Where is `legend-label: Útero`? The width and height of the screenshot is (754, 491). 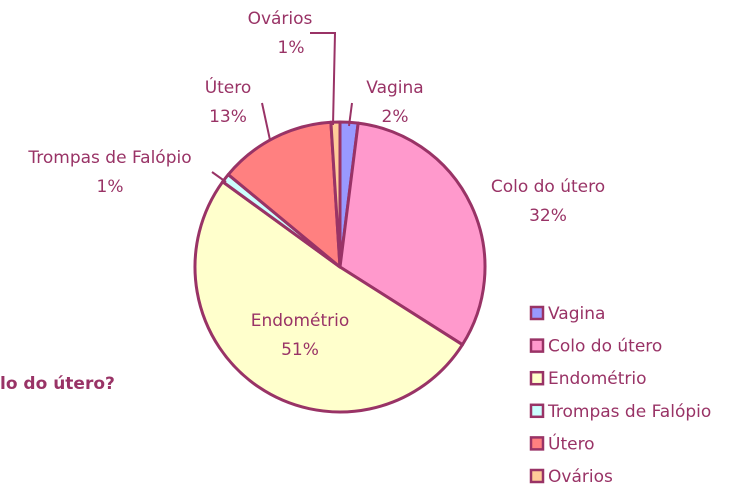 legend-label: Útero is located at coordinates (571, 443).